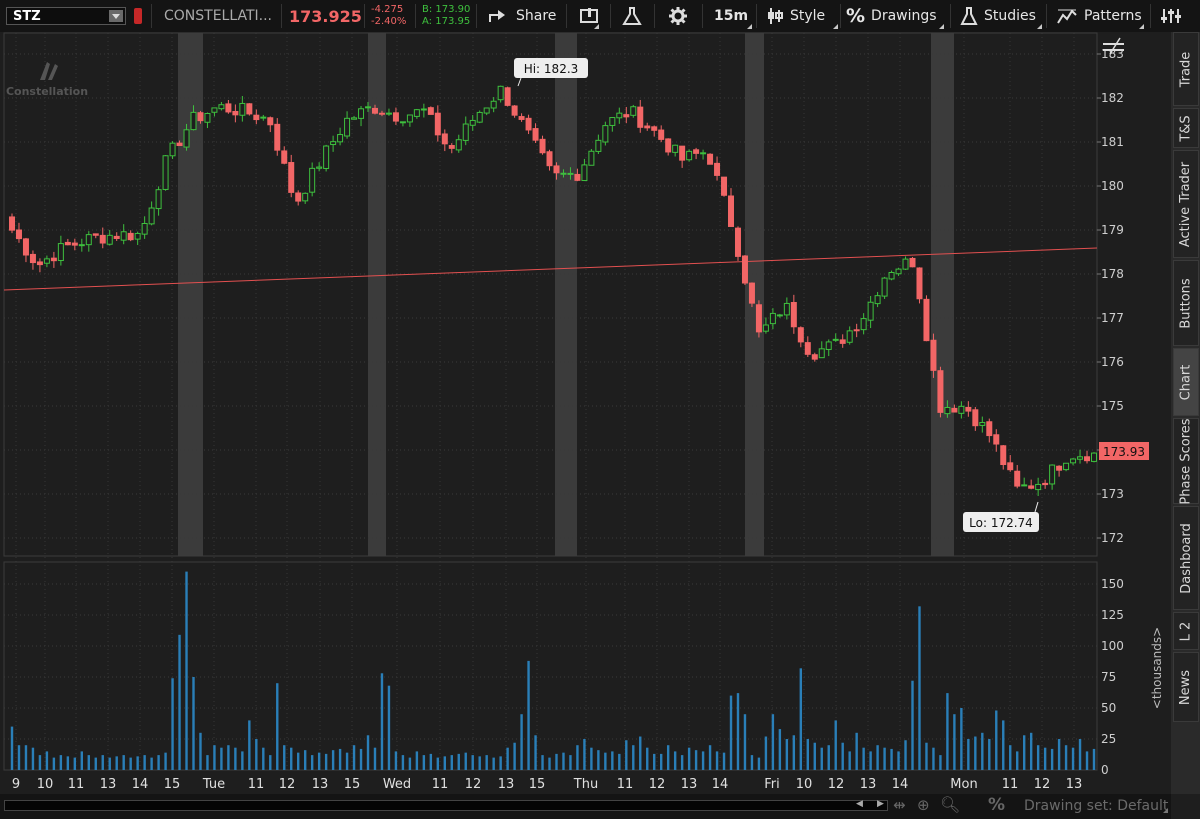 This screenshot has width=1200, height=819. Describe the element at coordinates (325, 16) in the screenshot. I see `last-price: 173.925` at that location.